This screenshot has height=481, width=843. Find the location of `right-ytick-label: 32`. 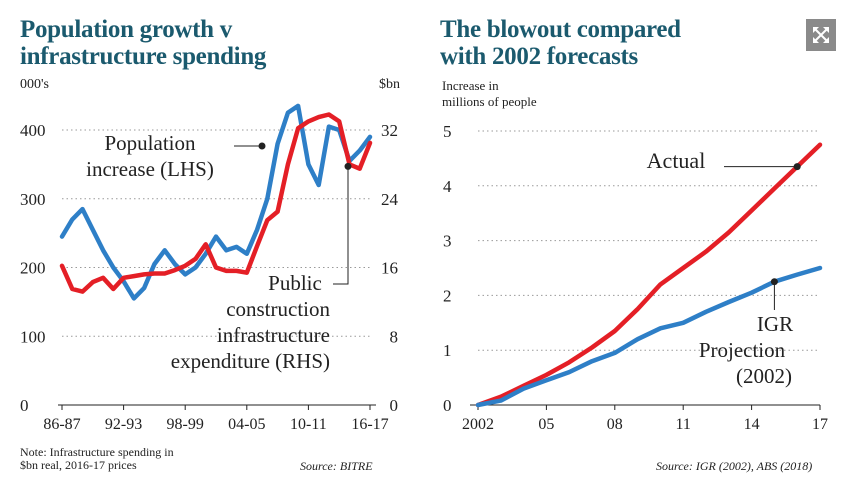

right-ytick-label: 32 is located at coordinates (389, 130).